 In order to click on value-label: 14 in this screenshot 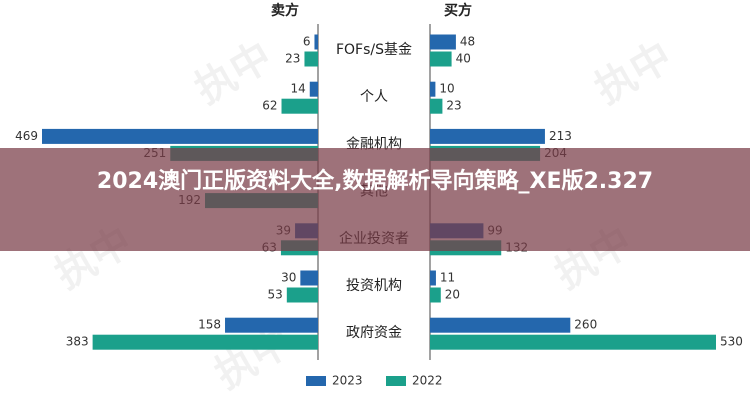, I will do `click(297, 89)`.